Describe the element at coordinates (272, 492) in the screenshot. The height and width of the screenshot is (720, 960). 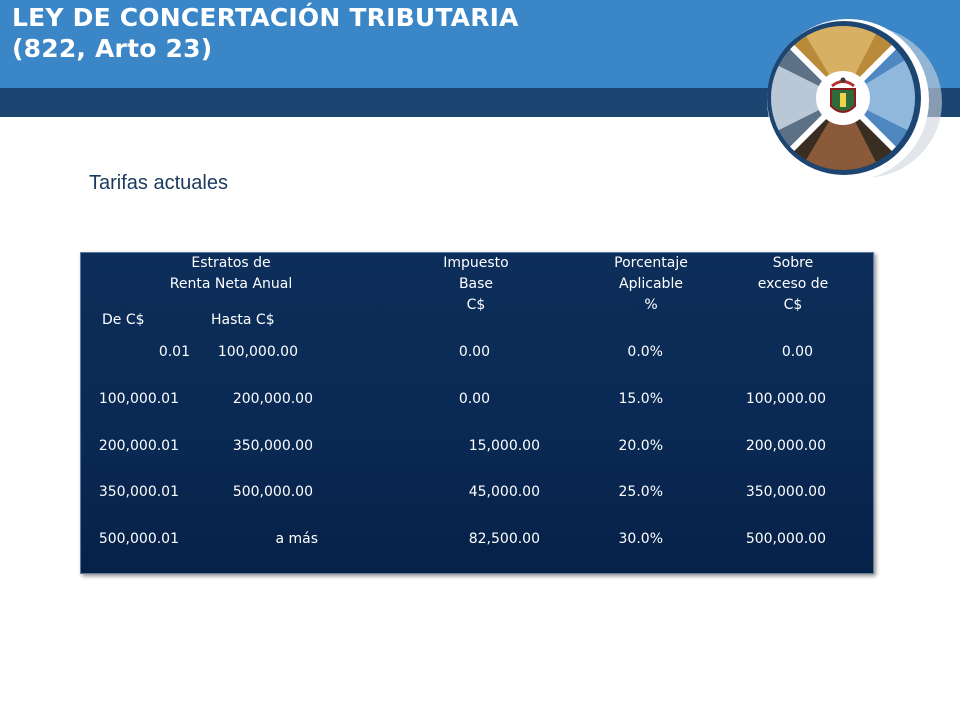
I see `cell-hasta: 500,000.00` at that location.